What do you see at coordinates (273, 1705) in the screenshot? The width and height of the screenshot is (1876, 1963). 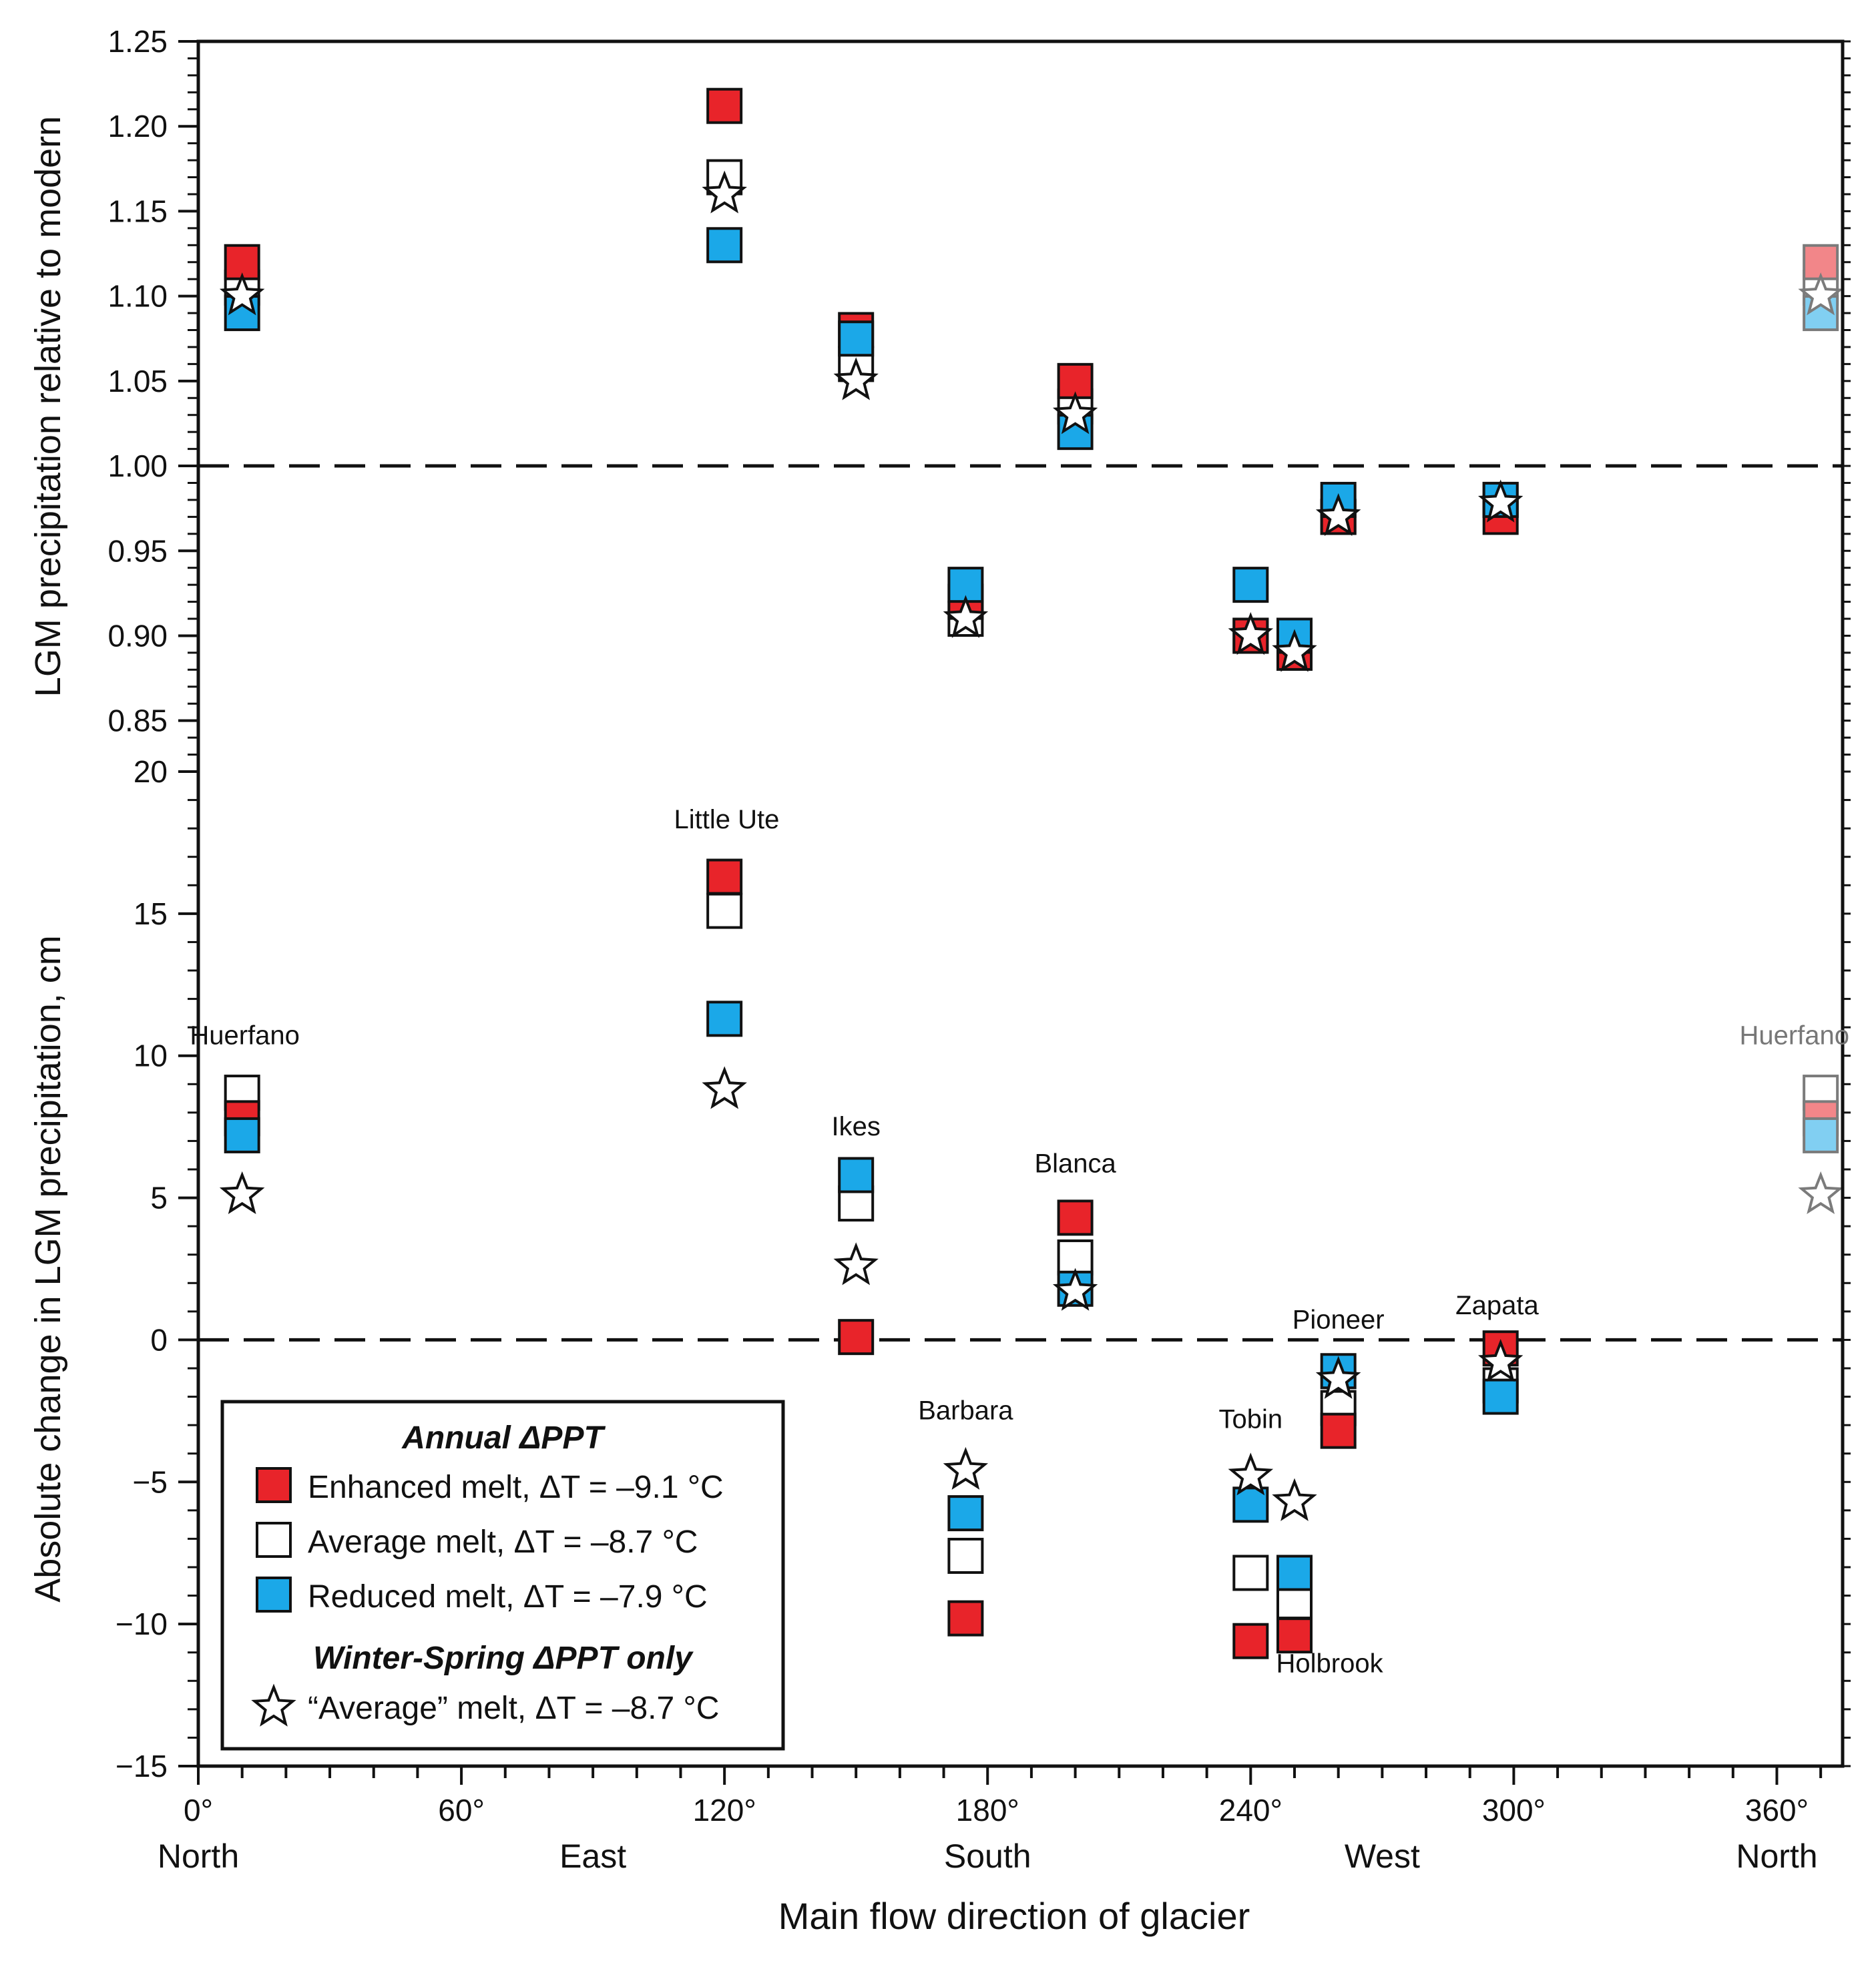 I see `legend-star-icon` at bounding box center [273, 1705].